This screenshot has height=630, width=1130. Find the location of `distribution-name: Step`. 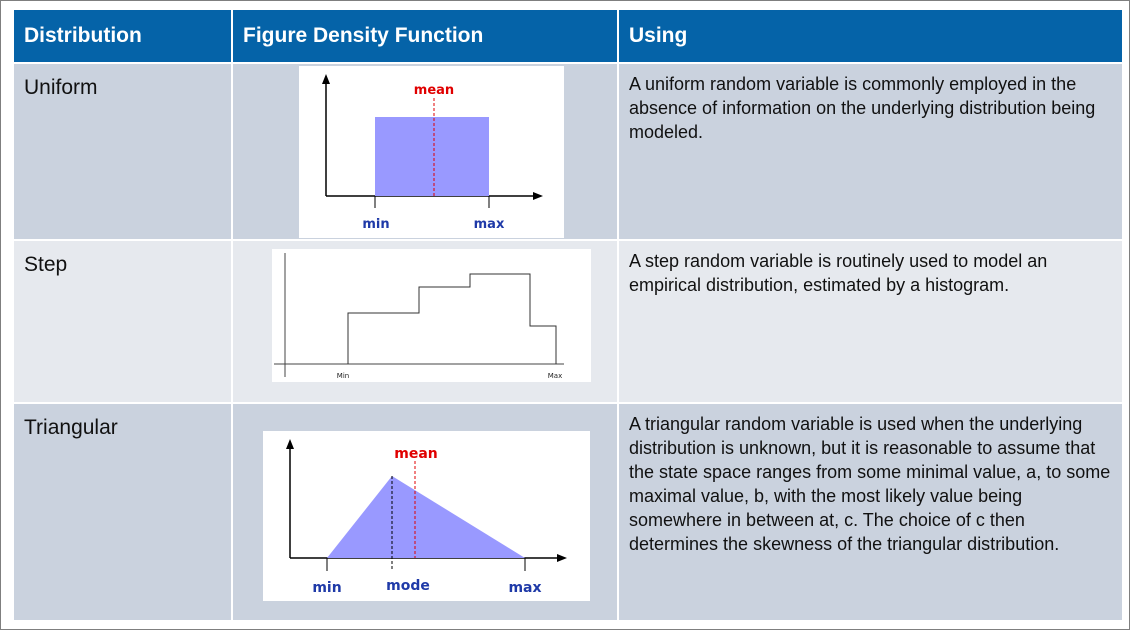

distribution-name: Step is located at coordinates (122, 321).